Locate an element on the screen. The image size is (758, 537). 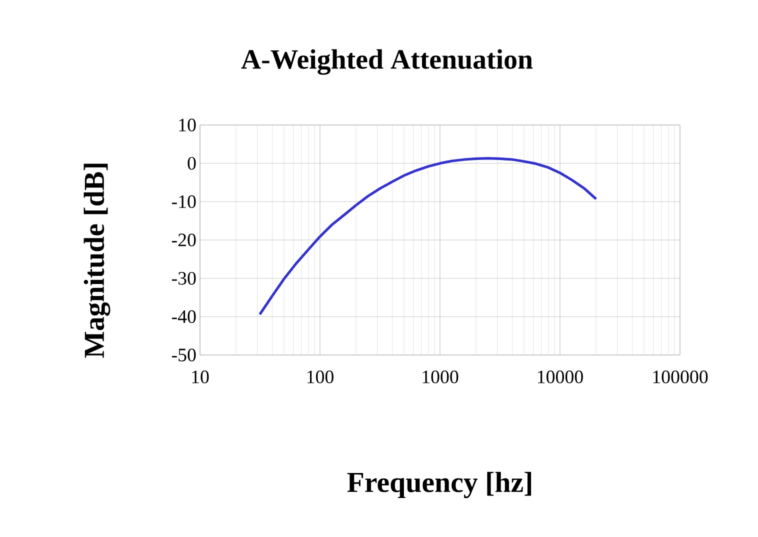
y-tick-label: -20 is located at coordinates (184, 240).